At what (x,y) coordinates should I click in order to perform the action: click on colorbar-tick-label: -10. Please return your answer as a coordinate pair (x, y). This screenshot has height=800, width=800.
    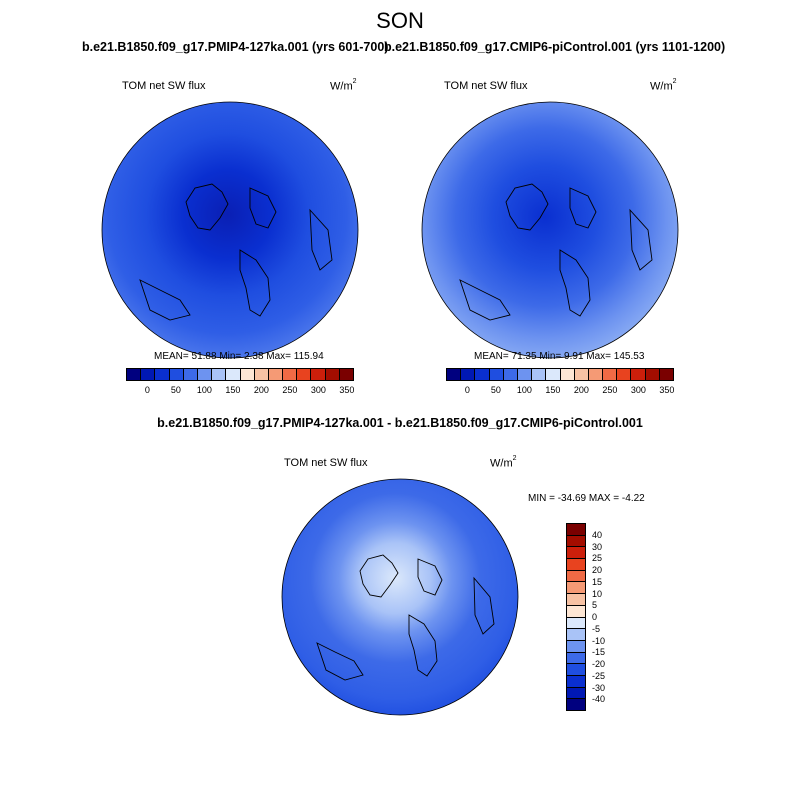
    Looking at the image, I should click on (599, 640).